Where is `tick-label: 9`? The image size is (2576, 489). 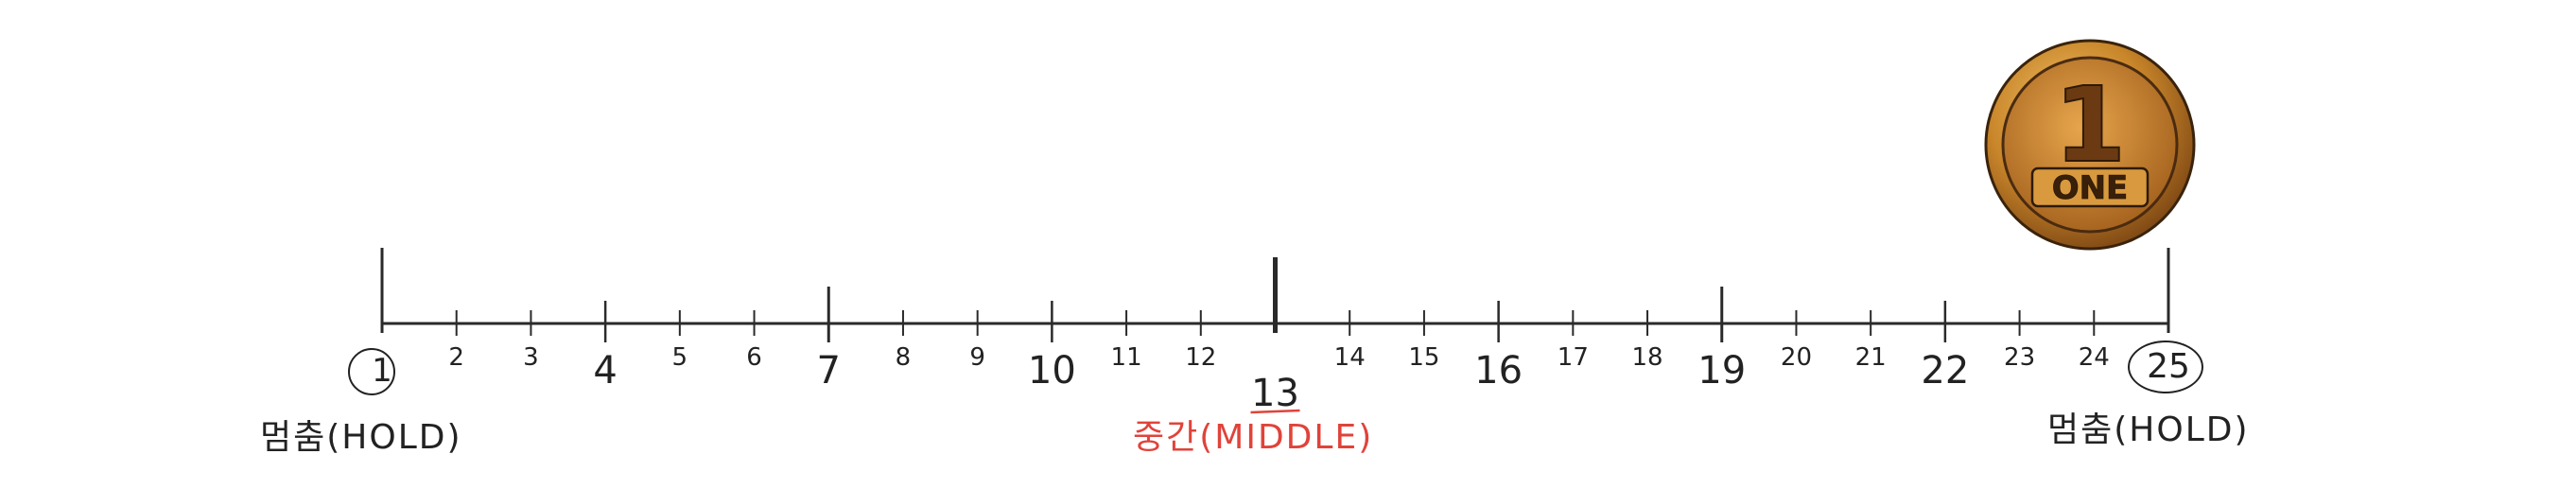 tick-label: 9 is located at coordinates (977, 357).